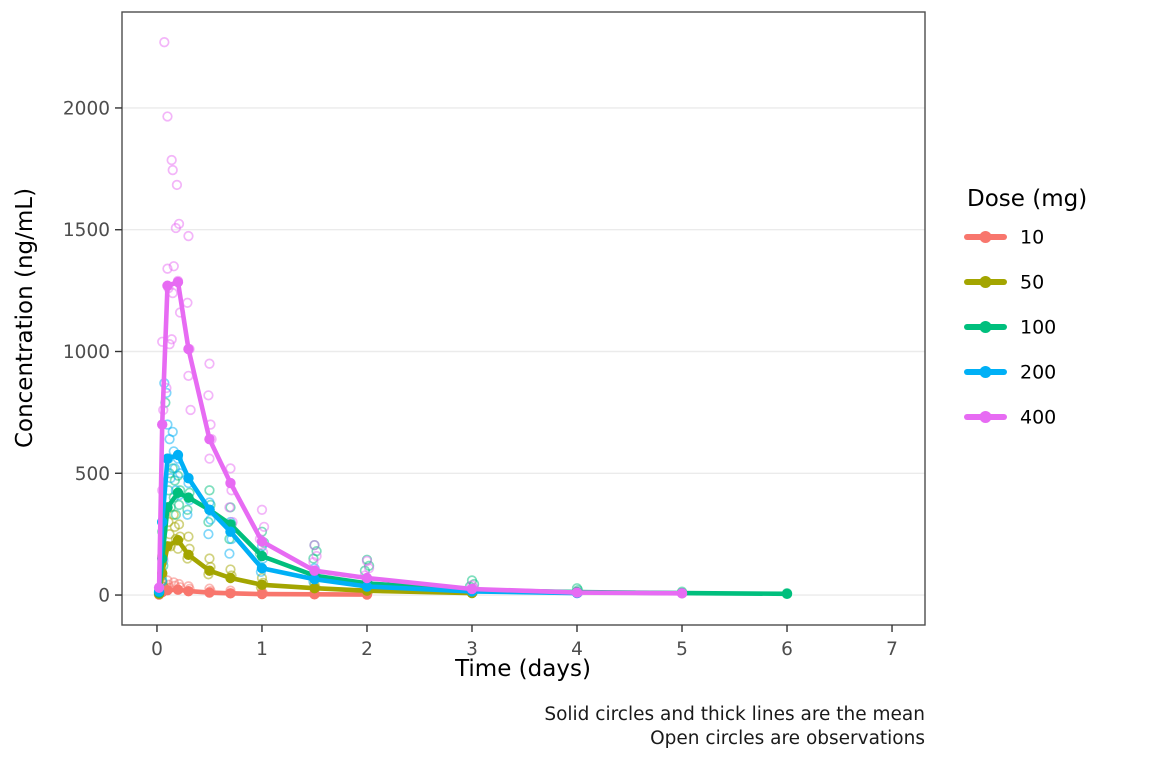 This screenshot has width=1152, height=772. I want to click on legend-key-point-10mg, so click(985, 237).